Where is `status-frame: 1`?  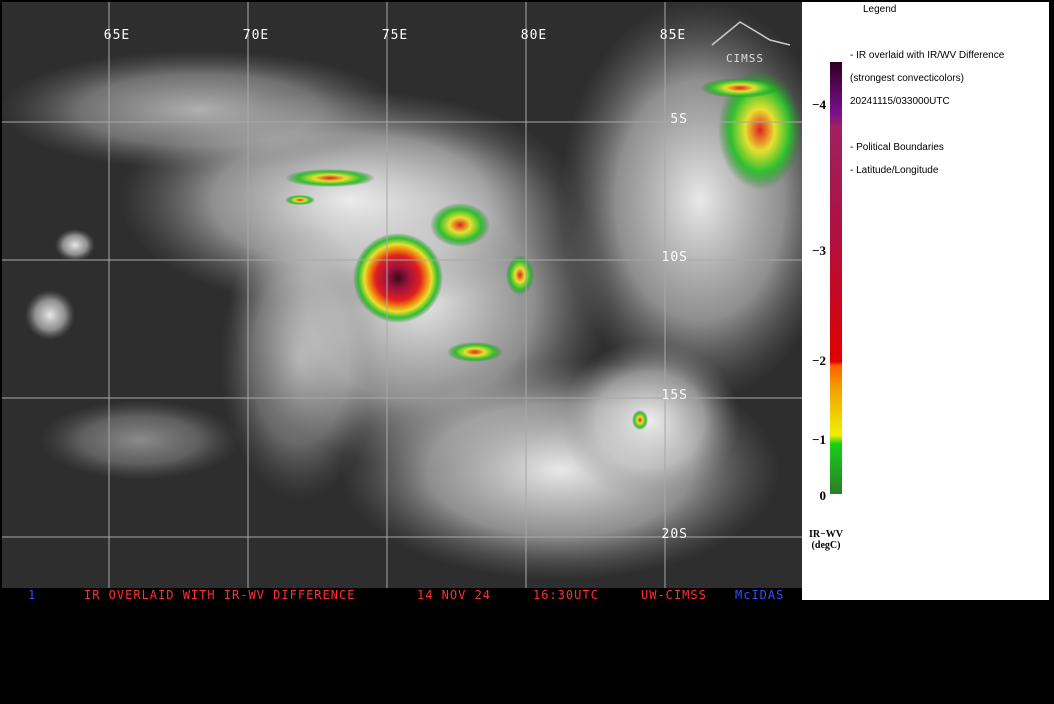
status-frame: 1 is located at coordinates (32, 595).